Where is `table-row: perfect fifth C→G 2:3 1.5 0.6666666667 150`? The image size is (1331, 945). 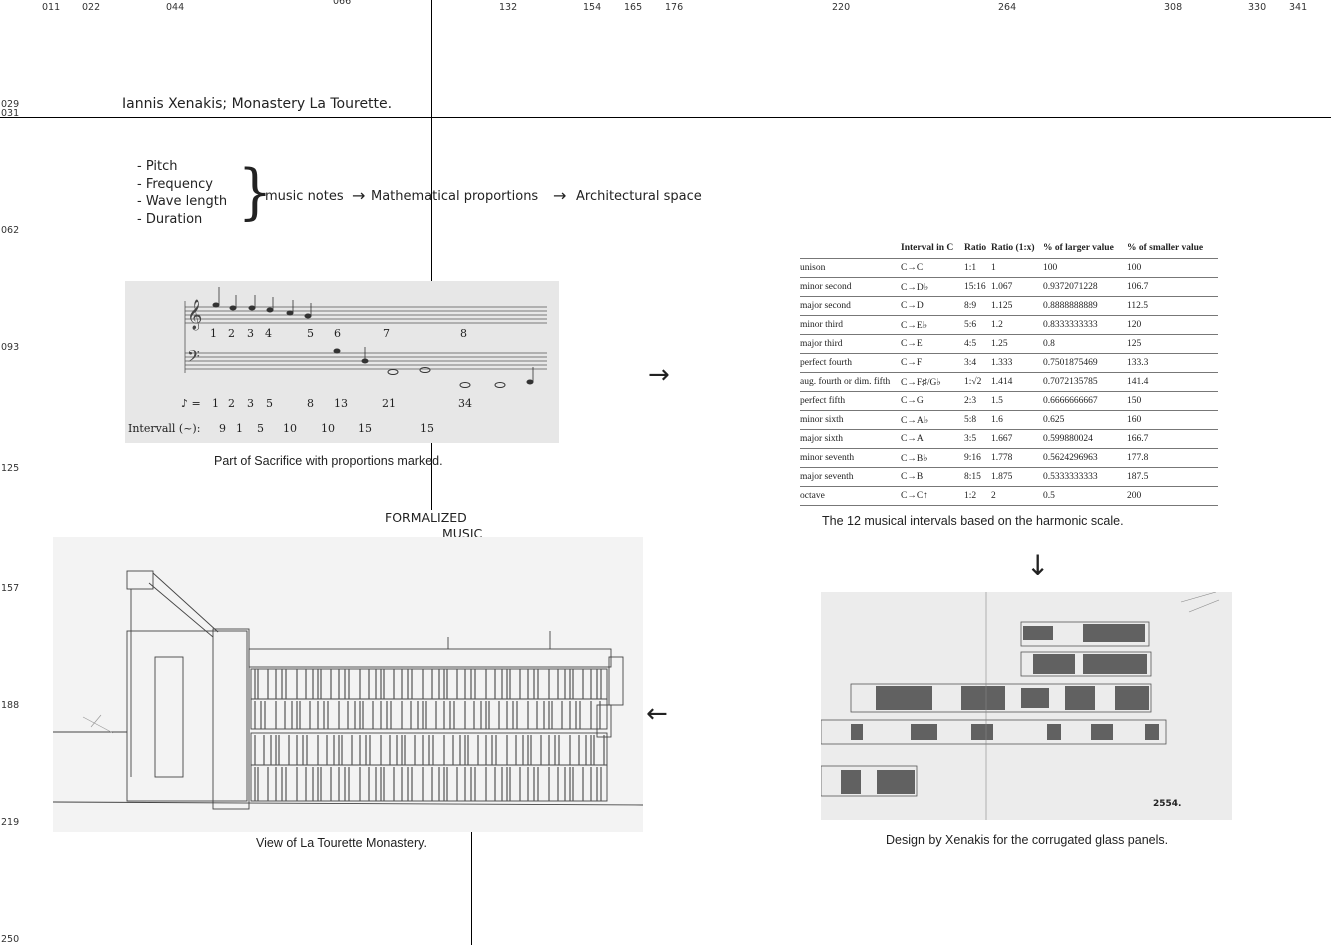 table-row: perfect fifth C→G 2:3 1.5 0.6666666667 150 is located at coordinates (1009, 401).